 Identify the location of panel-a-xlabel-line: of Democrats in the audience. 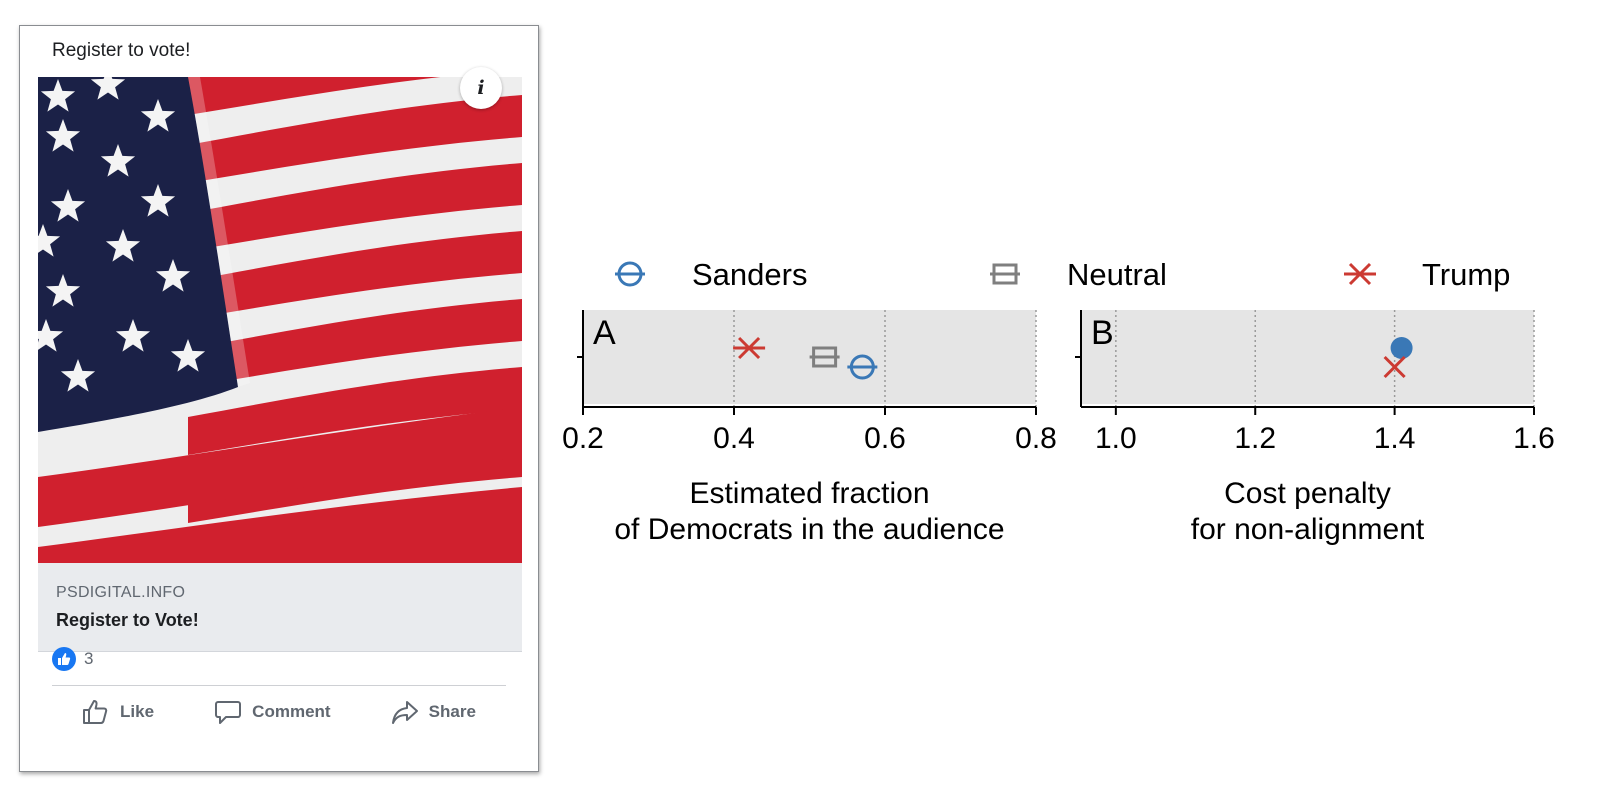
(809, 529).